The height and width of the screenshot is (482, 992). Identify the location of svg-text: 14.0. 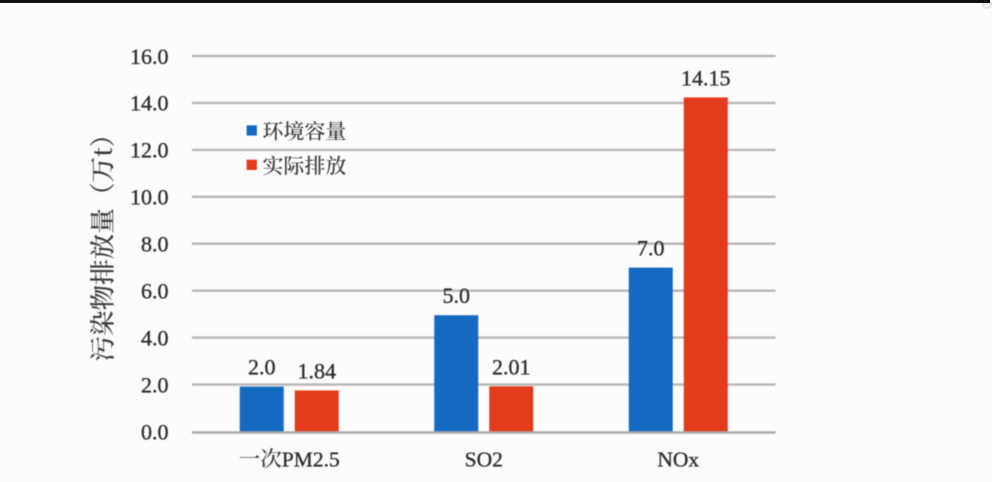
(149, 103).